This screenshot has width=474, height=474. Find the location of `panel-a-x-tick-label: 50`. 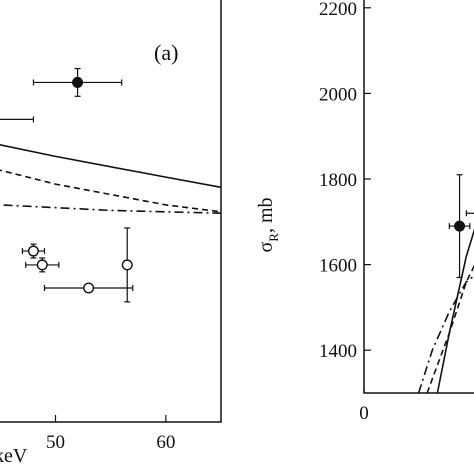

panel-a-x-tick-label: 50 is located at coordinates (55, 442).